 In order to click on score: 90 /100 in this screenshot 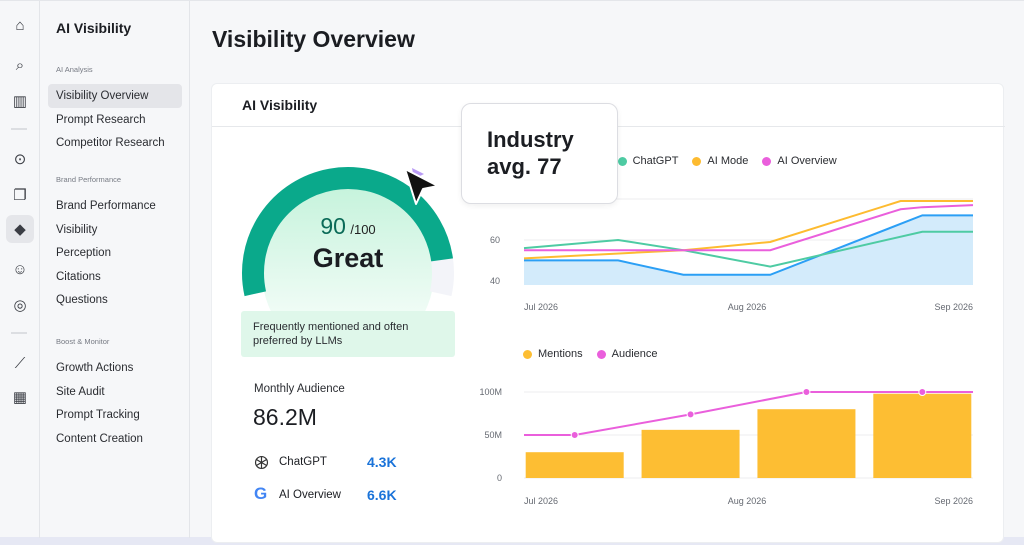, I will do `click(348, 226)`.